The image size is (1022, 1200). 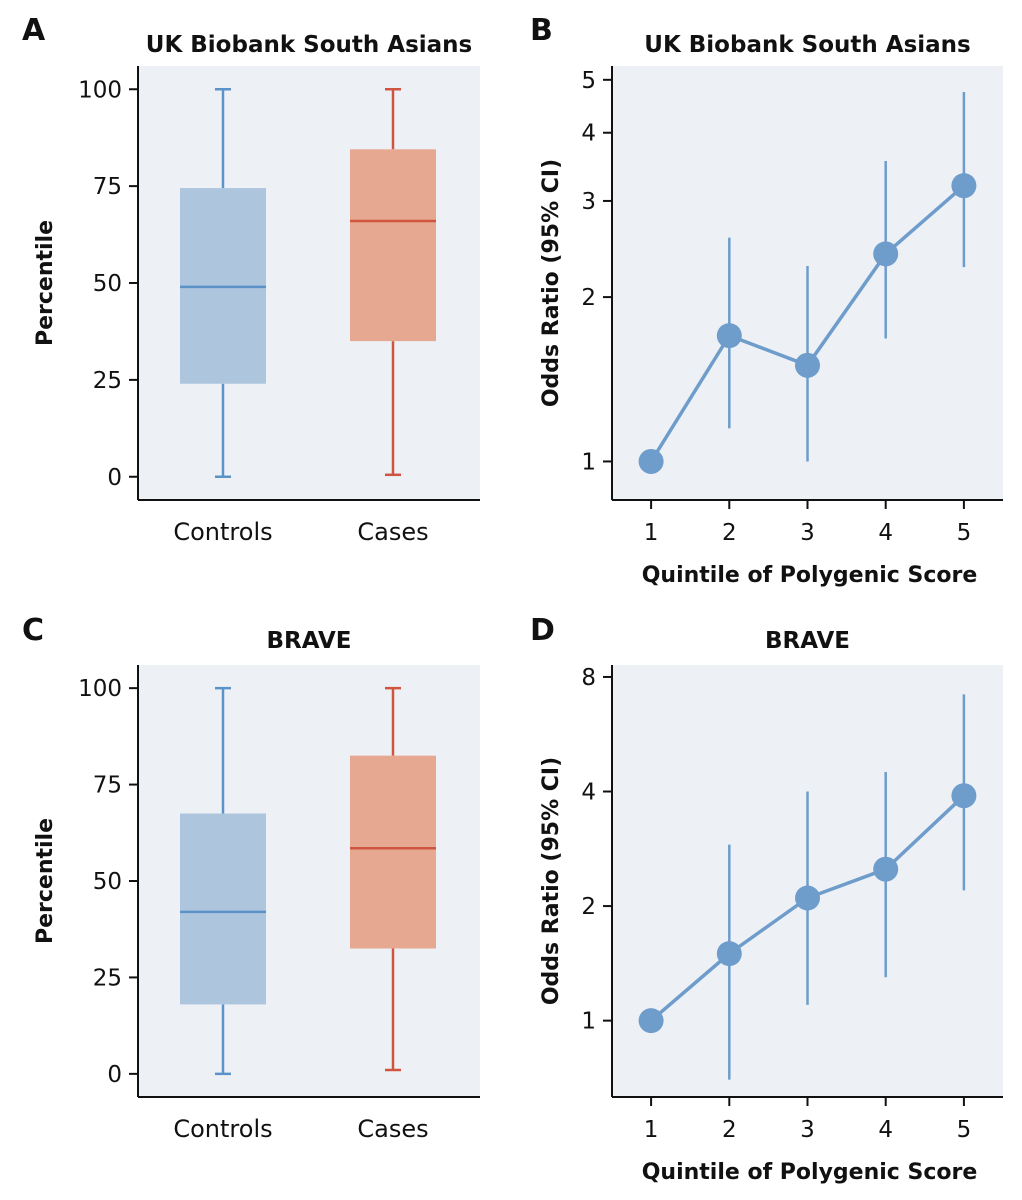 What do you see at coordinates (33, 630) in the screenshot?
I see `panel-letter: C` at bounding box center [33, 630].